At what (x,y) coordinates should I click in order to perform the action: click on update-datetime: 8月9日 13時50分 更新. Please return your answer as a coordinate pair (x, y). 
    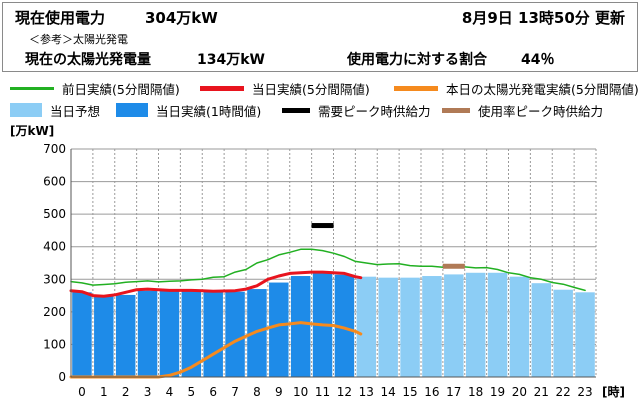
    Looking at the image, I should click on (543, 18).